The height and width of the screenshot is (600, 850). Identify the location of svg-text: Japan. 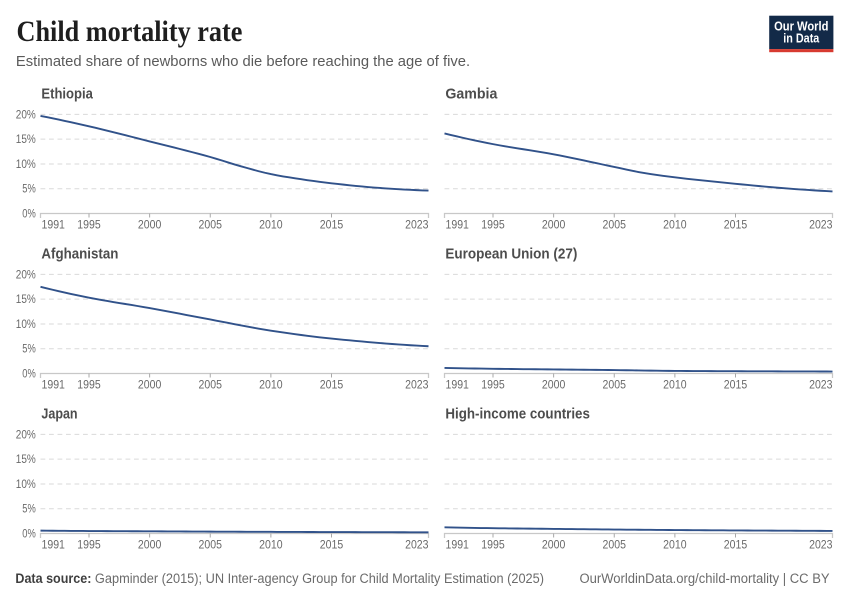
(59, 414).